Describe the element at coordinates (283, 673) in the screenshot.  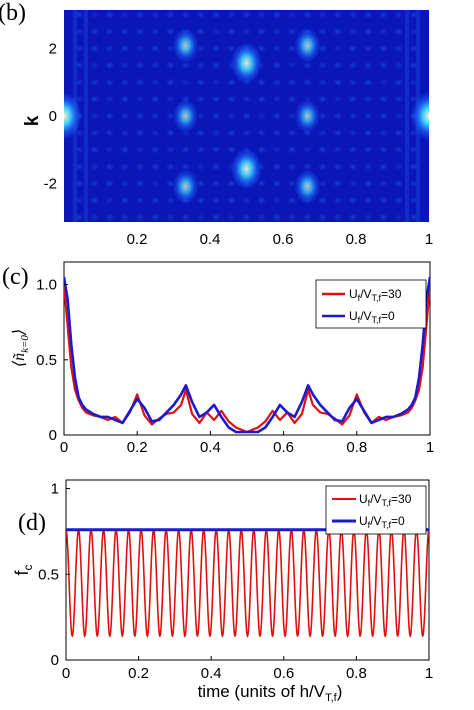
I see `panel-d-x-tick-label: 0.6` at that location.